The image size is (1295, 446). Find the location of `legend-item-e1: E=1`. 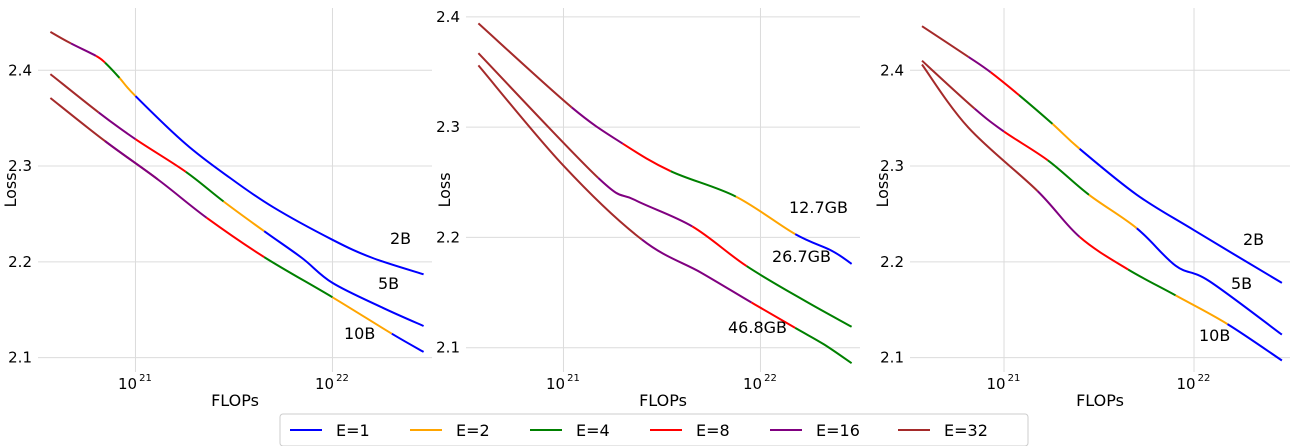

legend-item-e1: E=1 is located at coordinates (330, 430).